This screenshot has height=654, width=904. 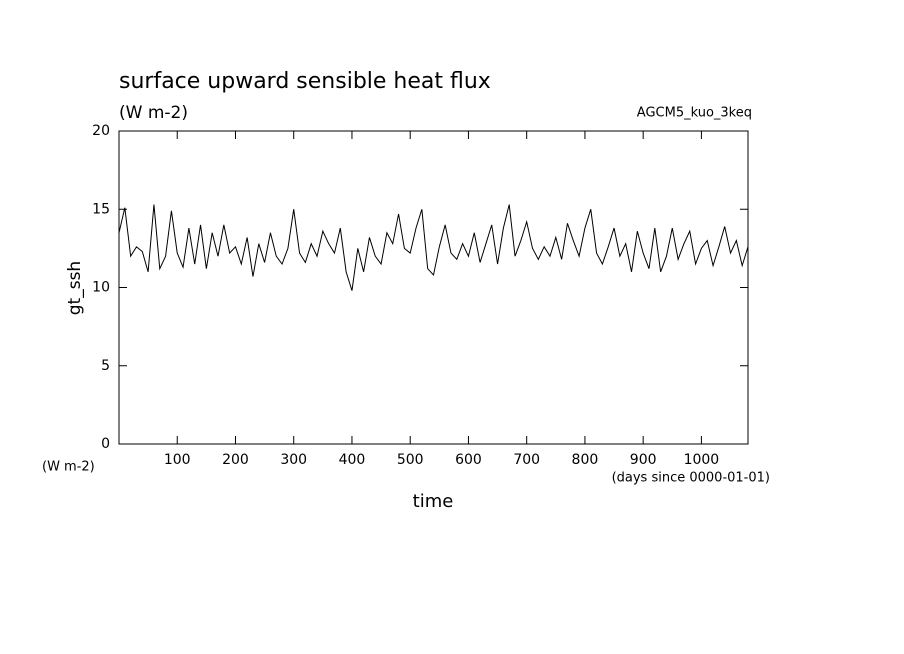 What do you see at coordinates (468, 460) in the screenshot?
I see `x-tick-label: 600` at bounding box center [468, 460].